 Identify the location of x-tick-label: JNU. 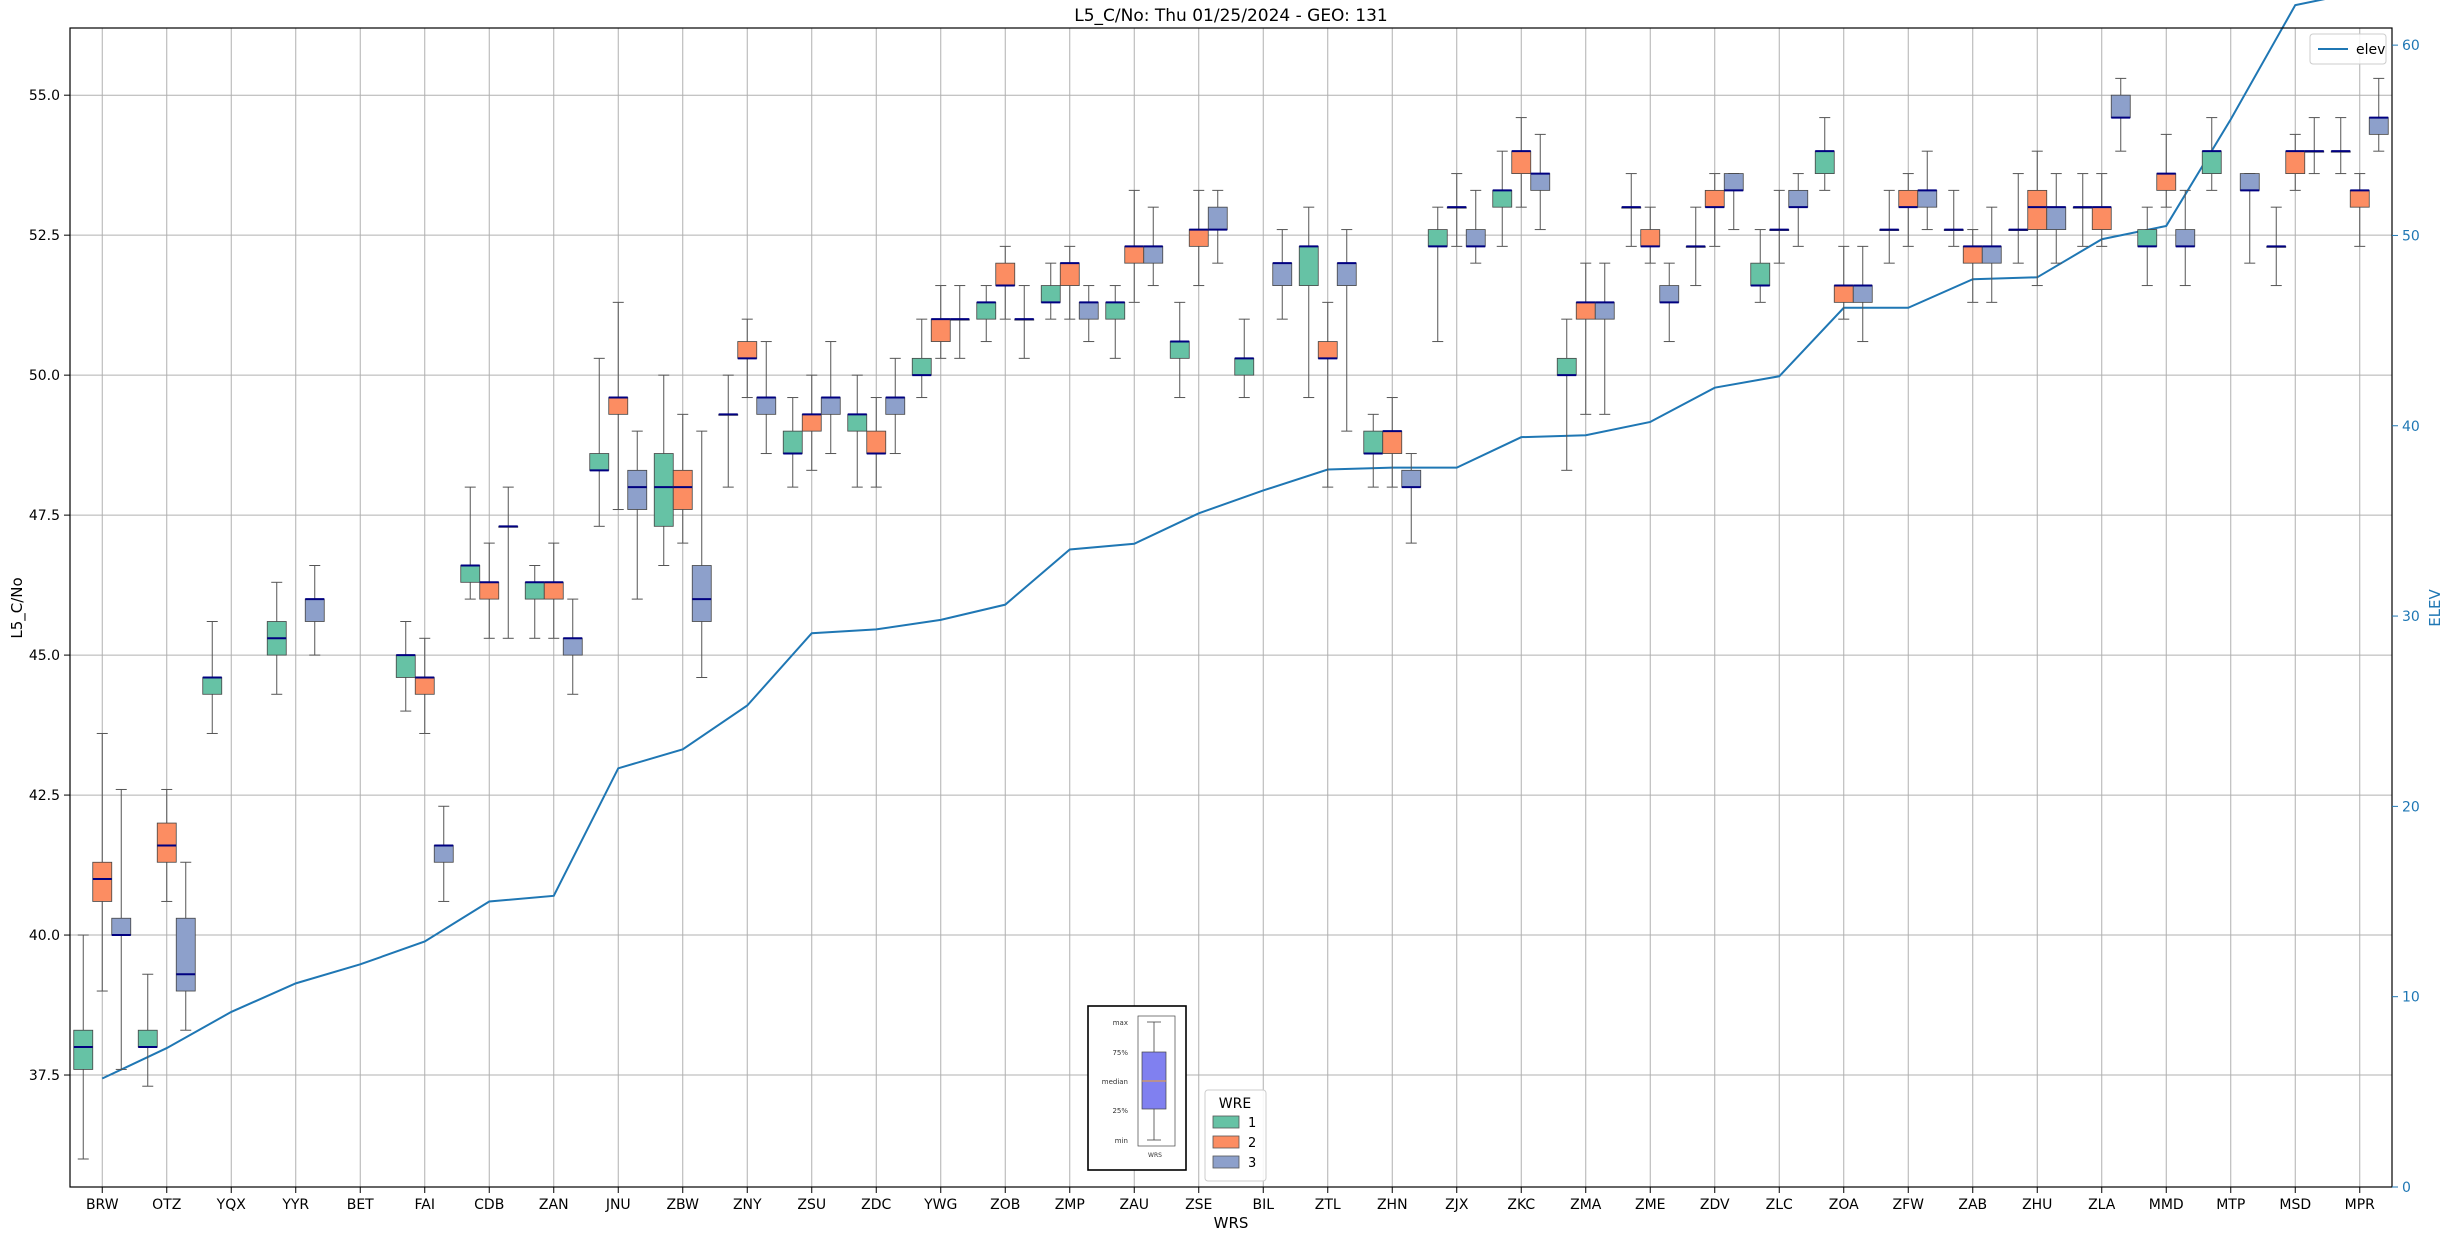
(618, 1205).